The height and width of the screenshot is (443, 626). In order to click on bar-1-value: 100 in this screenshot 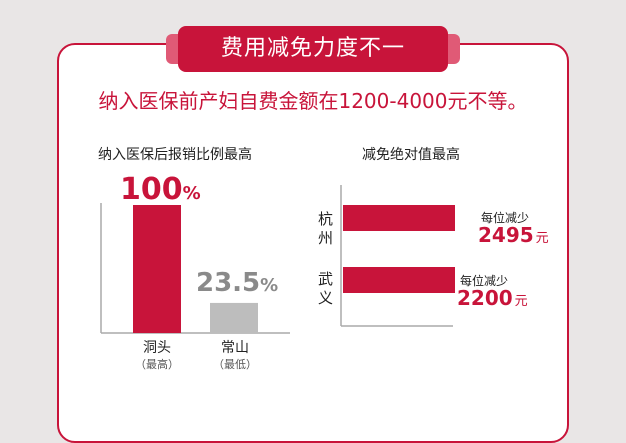, I will do `click(151, 189)`.